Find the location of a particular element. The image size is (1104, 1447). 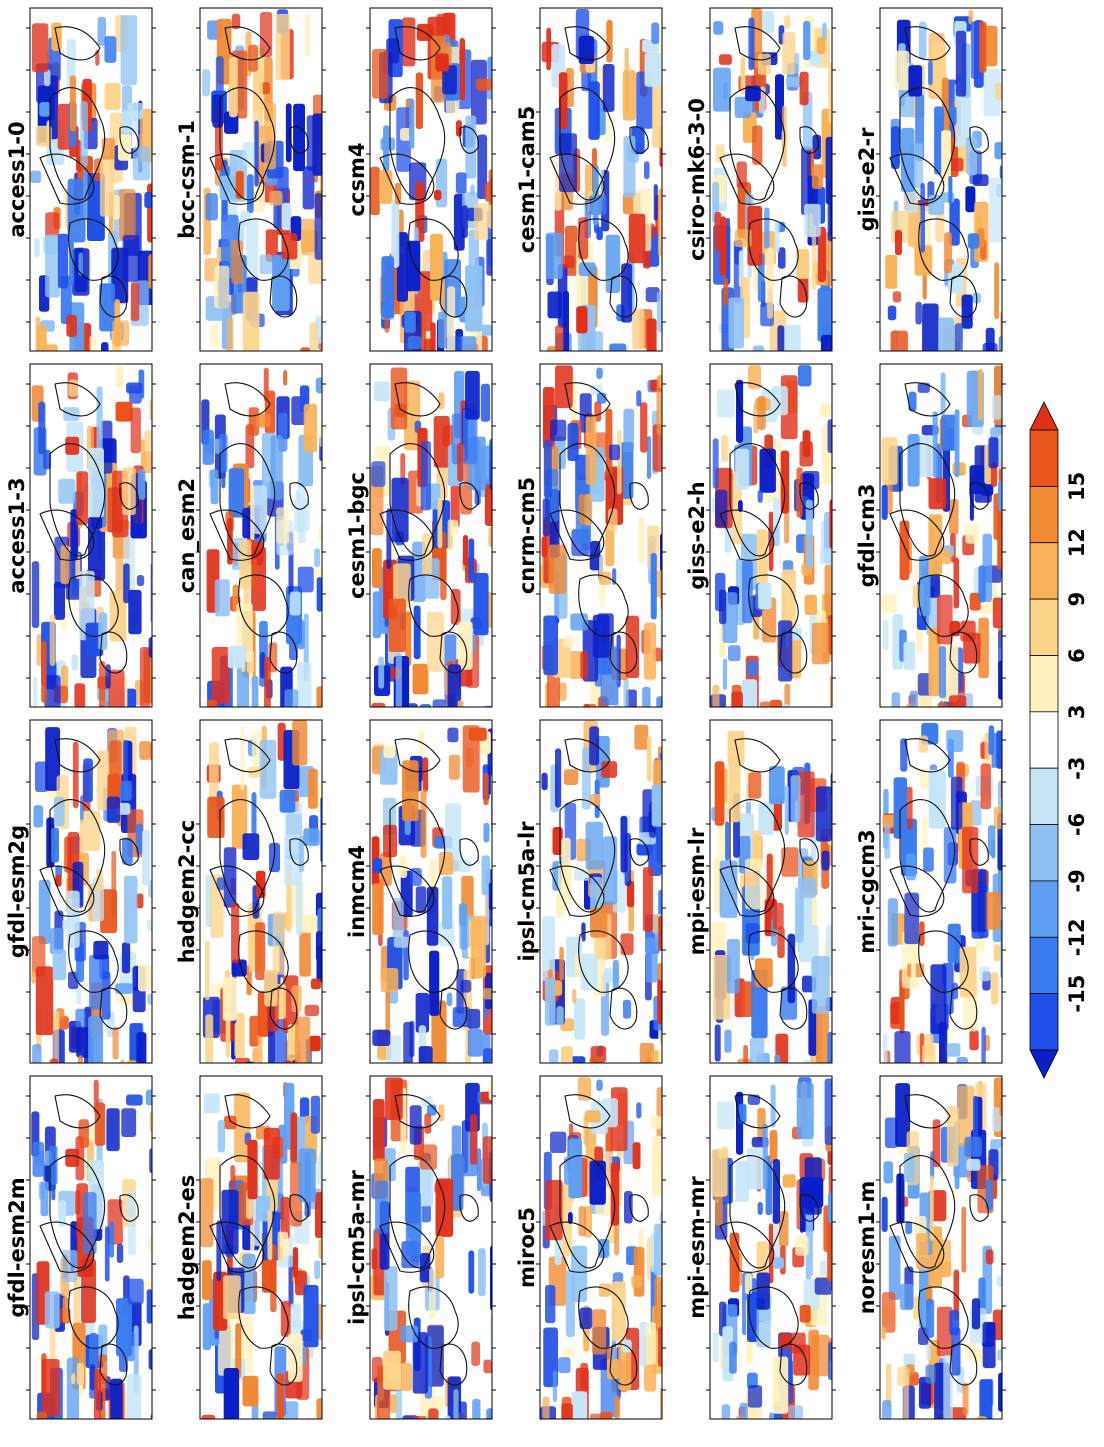

panel-title: ipsl-cm5a-lr is located at coordinates (527, 891).